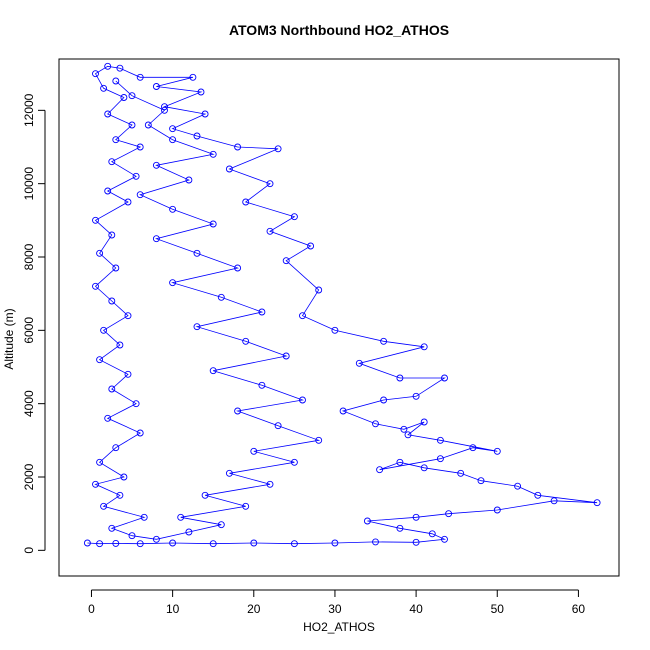 The width and height of the screenshot is (650, 650). I want to click on y-tick-label: 2000, so click(29, 476).